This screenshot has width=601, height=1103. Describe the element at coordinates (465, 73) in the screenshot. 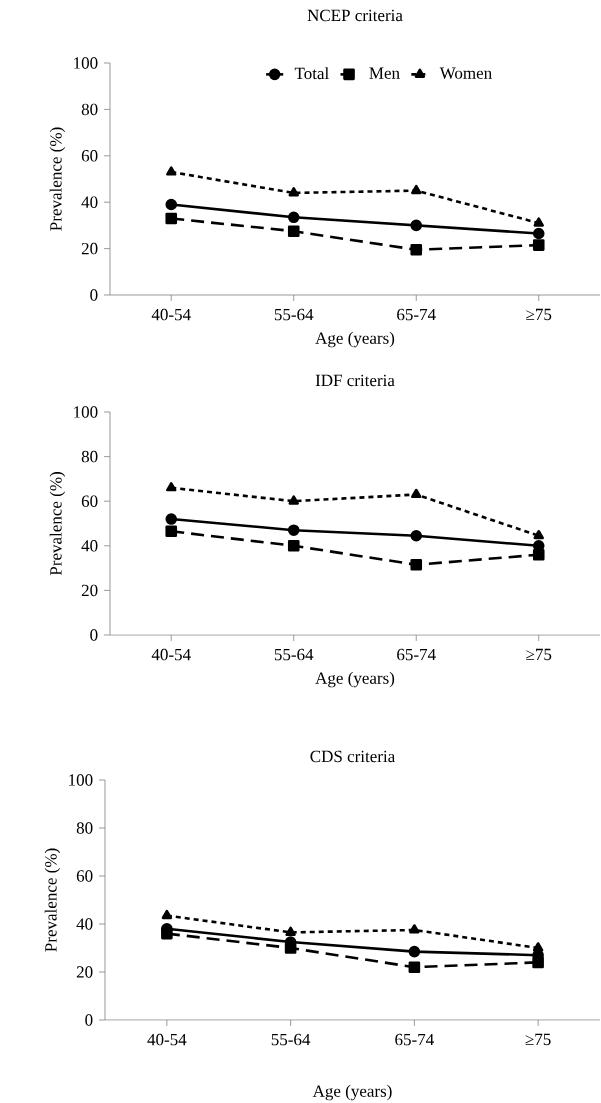

I see `legend-label: Women` at that location.